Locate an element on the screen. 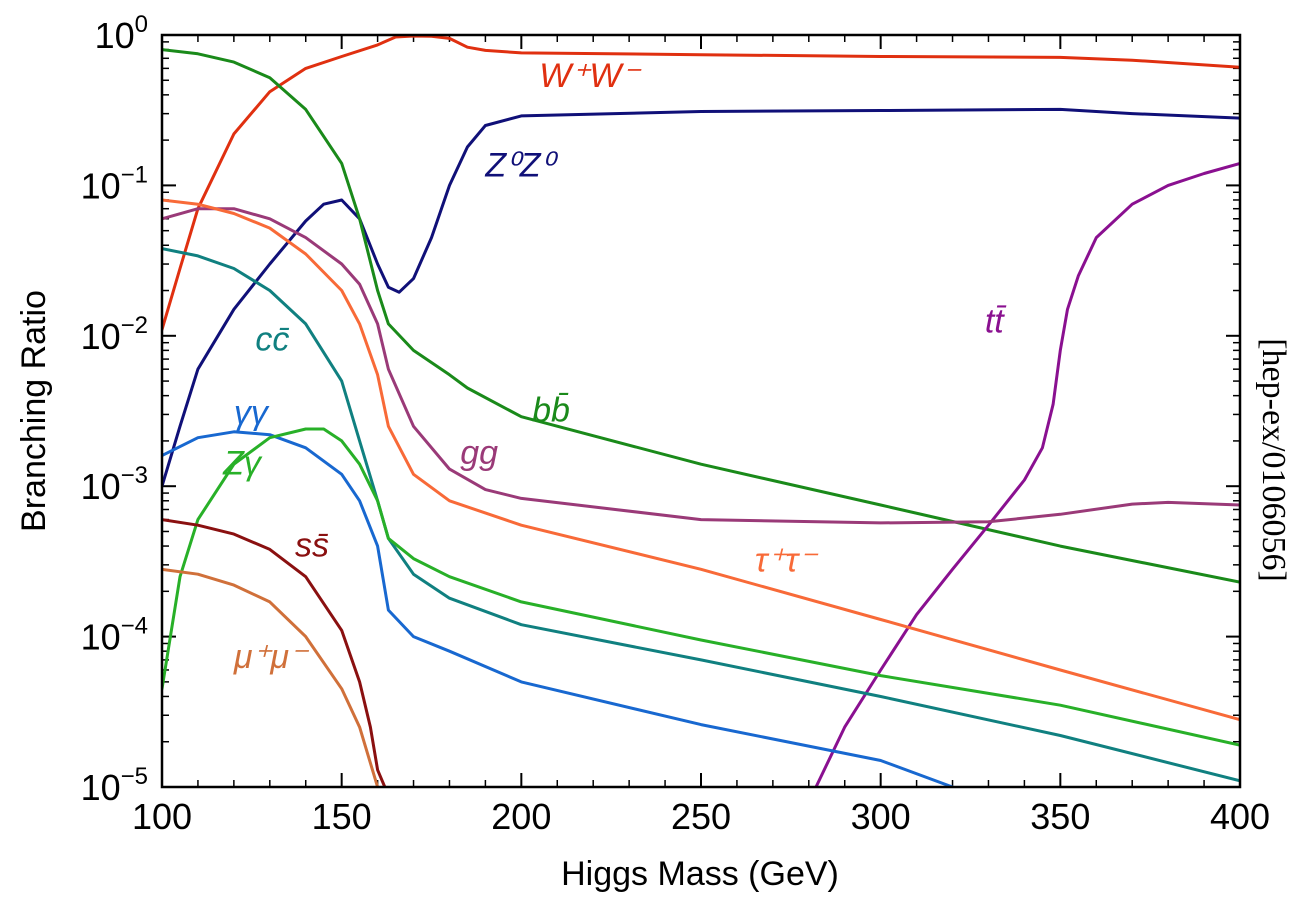  series-label: μ⁺μ⁻ is located at coordinates (271, 657).